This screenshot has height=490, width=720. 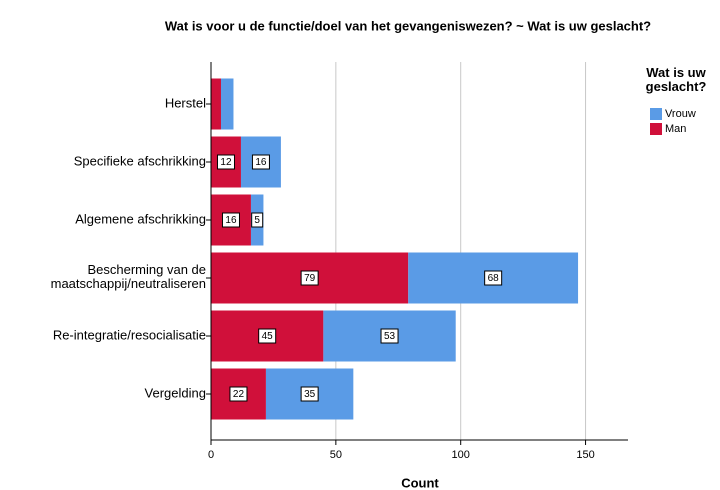 What do you see at coordinates (175, 392) in the screenshot?
I see `y-tick-label: Vergelding` at bounding box center [175, 392].